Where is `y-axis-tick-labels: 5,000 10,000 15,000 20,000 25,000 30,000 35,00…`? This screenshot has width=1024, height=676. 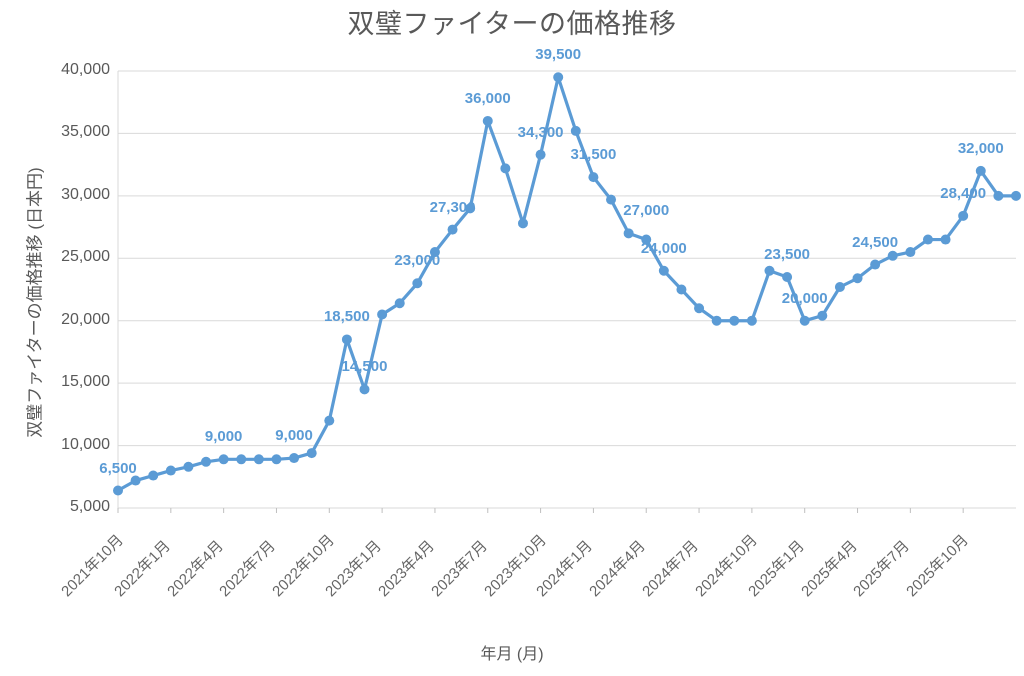
y-axis-tick-labels: 5,000 10,000 15,000 20,000 25,000 30,000 35,00… is located at coordinates (68, 338).